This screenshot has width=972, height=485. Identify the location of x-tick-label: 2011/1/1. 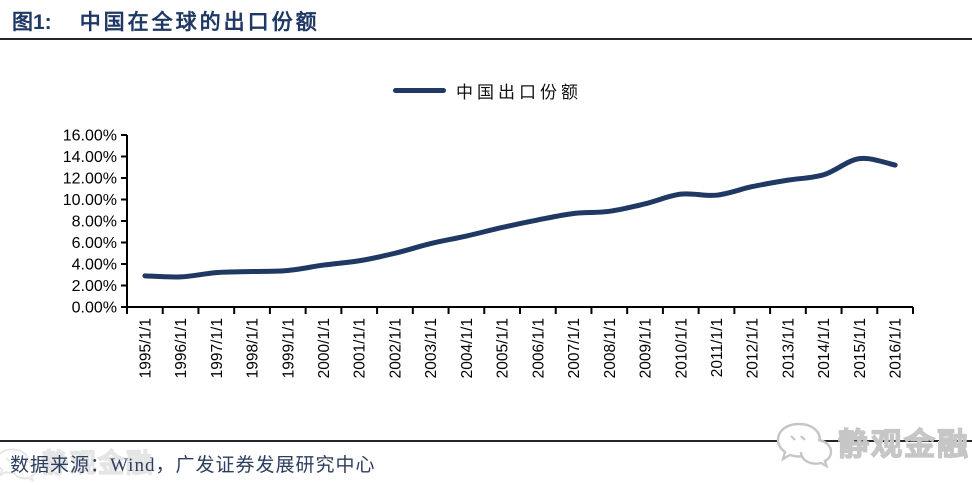
(717, 347).